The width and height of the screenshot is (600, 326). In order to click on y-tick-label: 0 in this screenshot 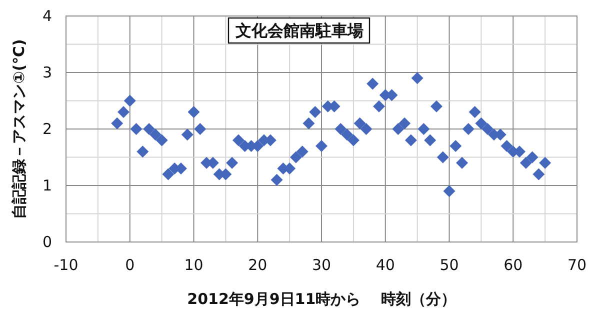, I will do `click(47, 242)`.